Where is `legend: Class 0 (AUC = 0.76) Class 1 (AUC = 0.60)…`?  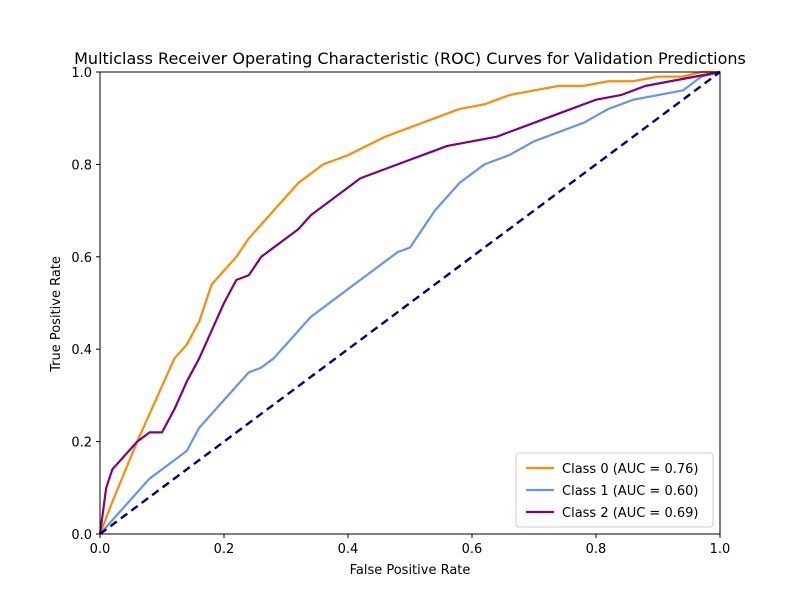
legend: Class 0 (AUC = 0.76) Class 1 (AUC = 0.60)… is located at coordinates (614, 490).